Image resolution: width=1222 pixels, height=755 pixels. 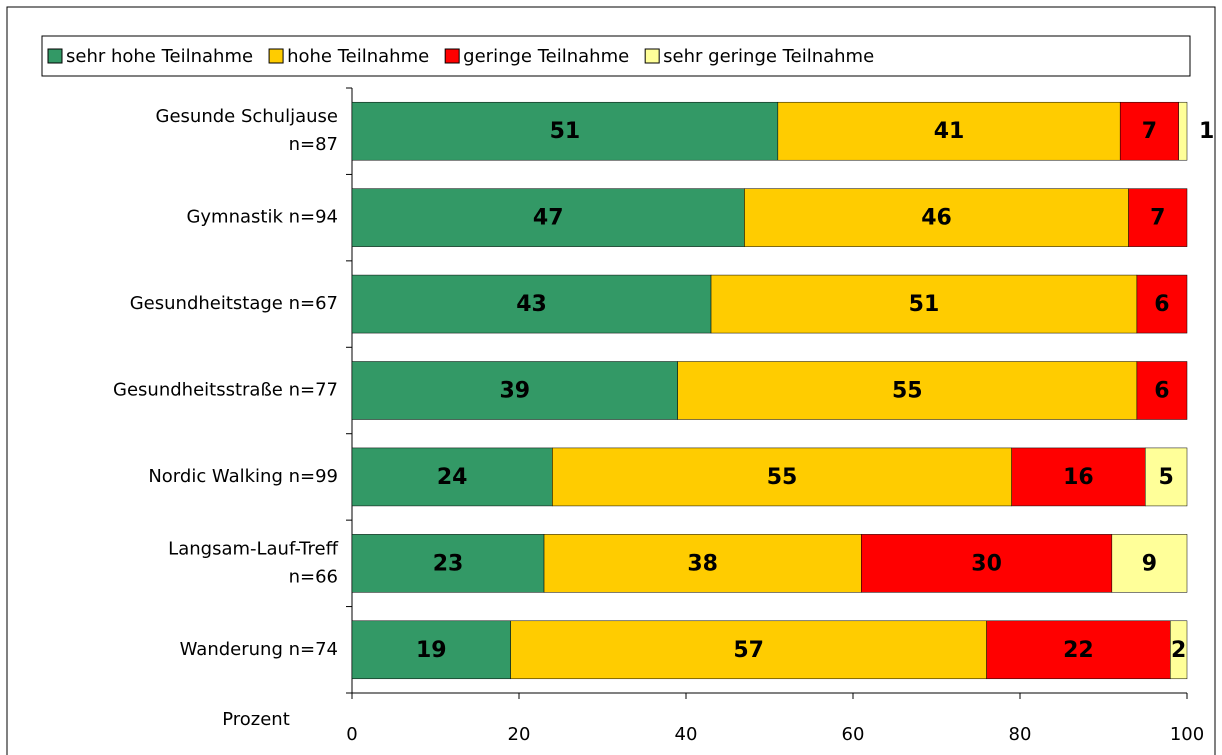 What do you see at coordinates (1187, 734) in the screenshot?
I see `x-tick-label: 100` at bounding box center [1187, 734].